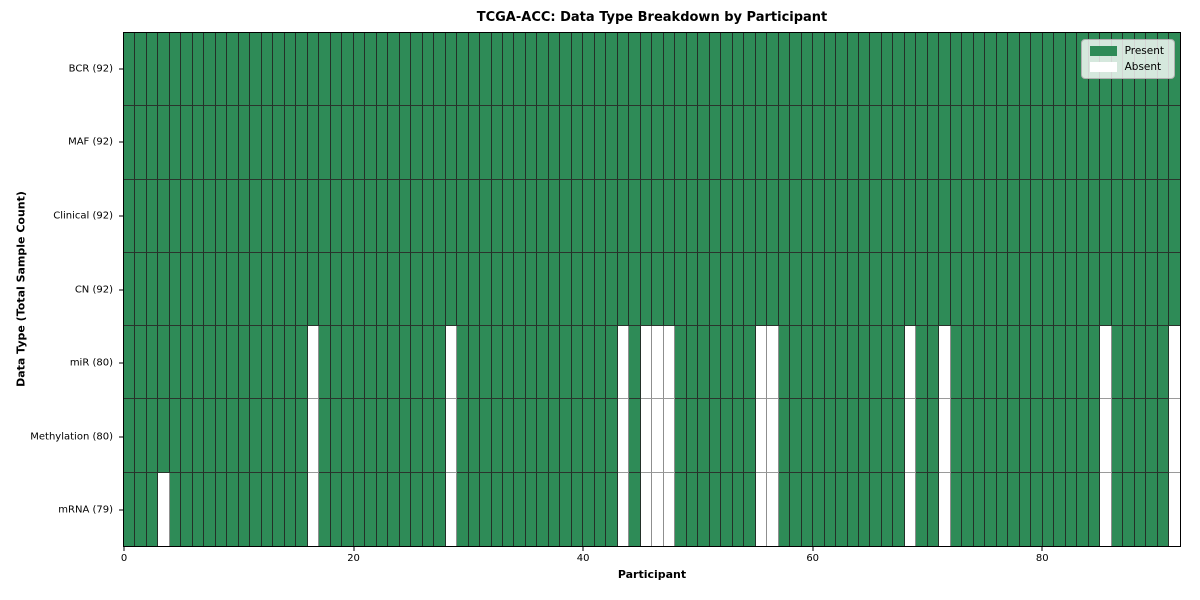 The height and width of the screenshot is (600, 1200). Describe the element at coordinates (1071, 289) in the screenshot. I see `cell-cn-p82` at that location.